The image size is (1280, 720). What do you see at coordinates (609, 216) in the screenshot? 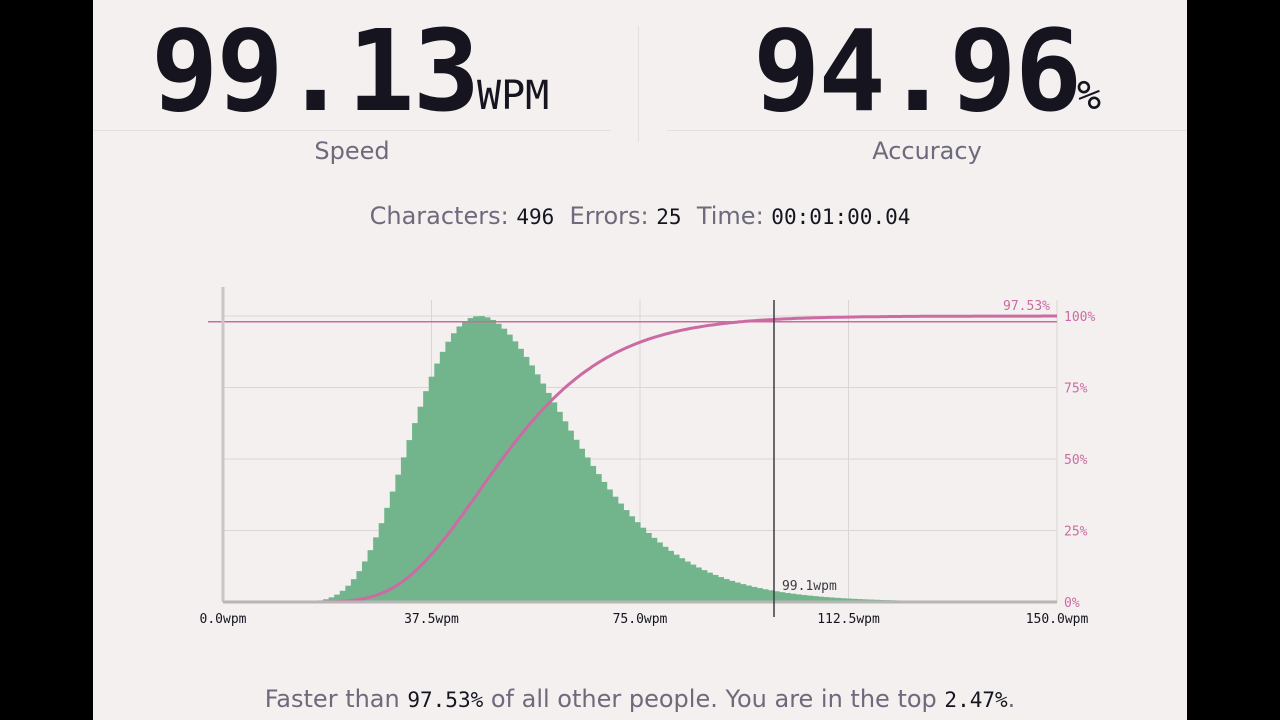
I see `errors-label: Errors:` at bounding box center [609, 216].